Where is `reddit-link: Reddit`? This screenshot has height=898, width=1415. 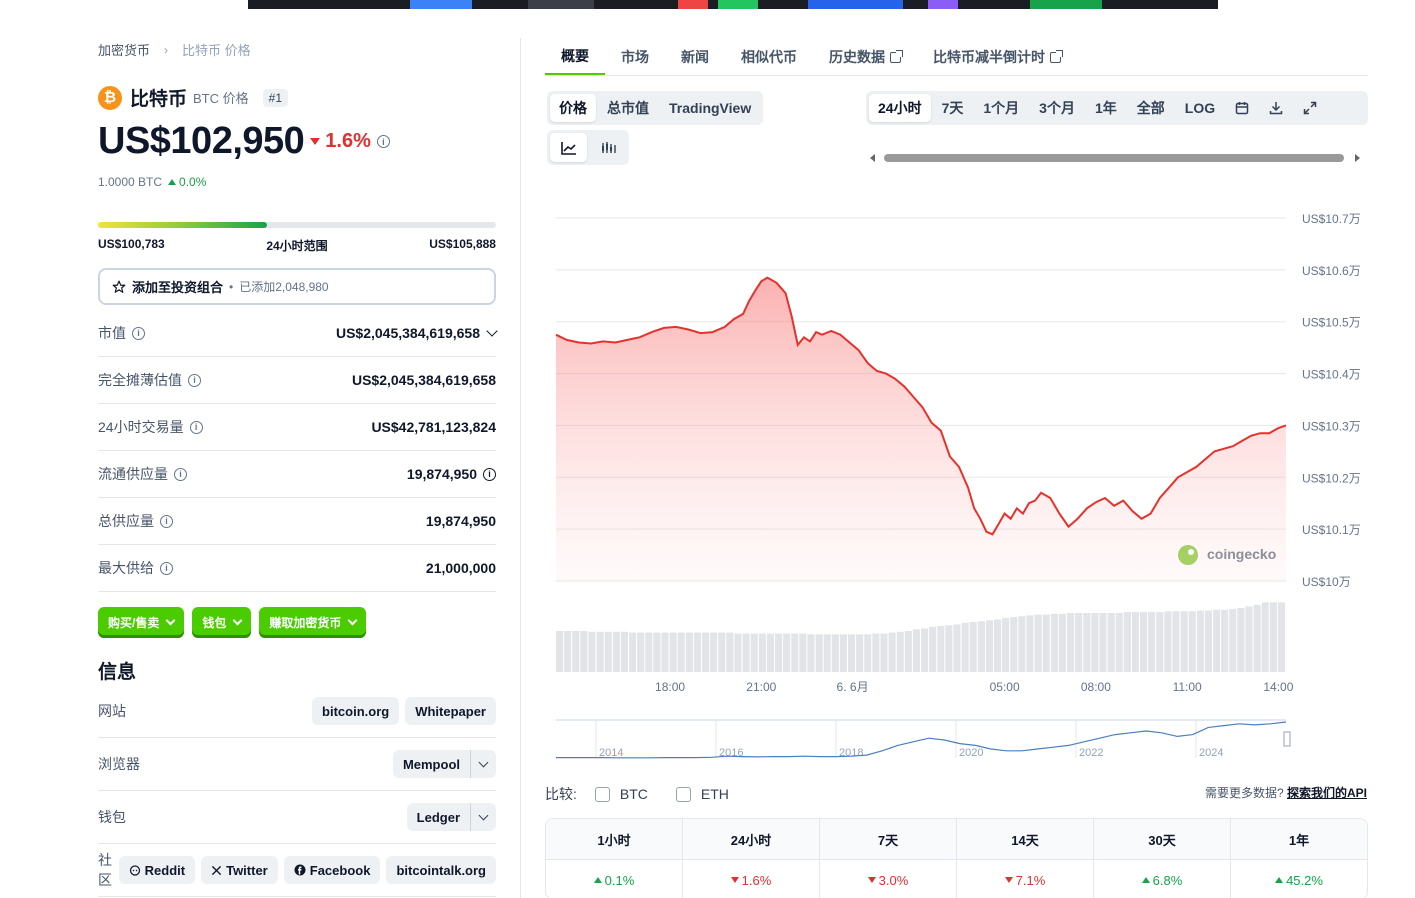
reddit-link: Reddit is located at coordinates (157, 870).